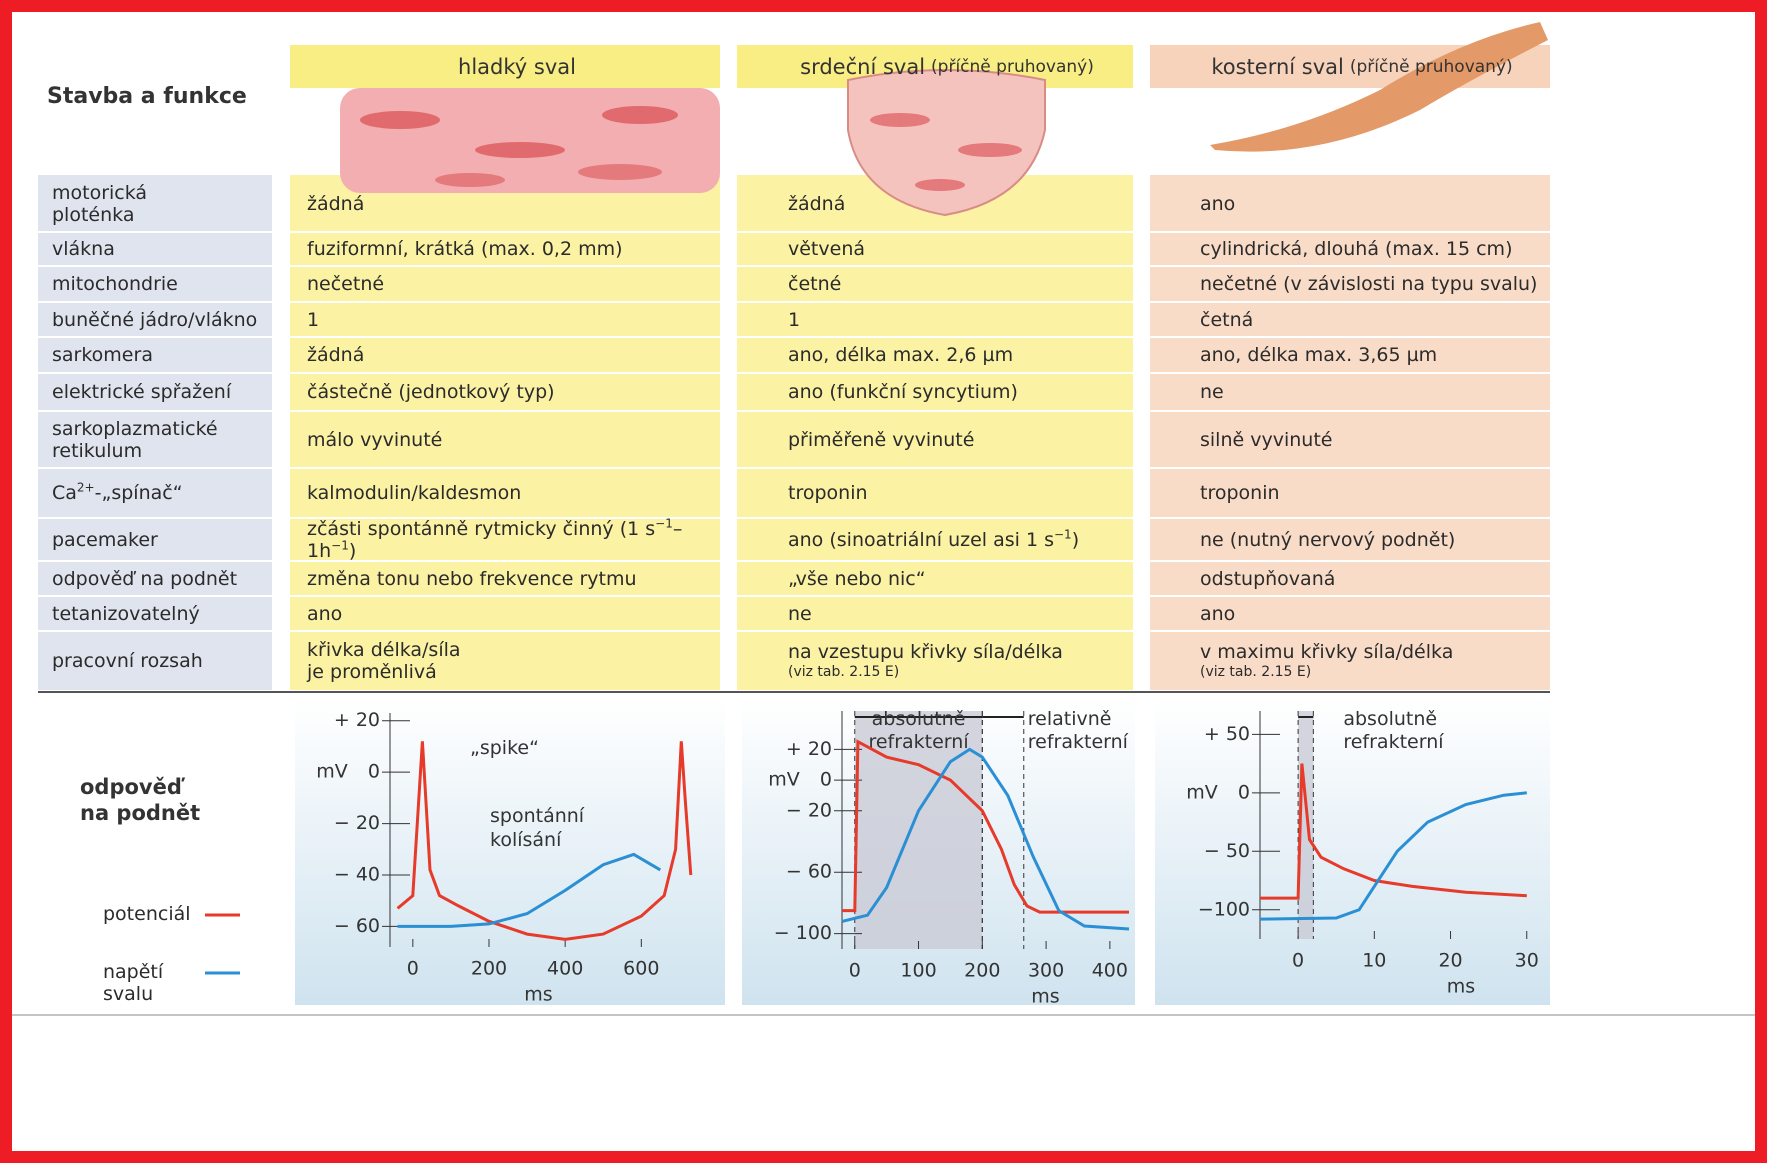  I want to click on cell-content: ano (sinoatriální uzel asi 1 s−1), so click(934, 539).